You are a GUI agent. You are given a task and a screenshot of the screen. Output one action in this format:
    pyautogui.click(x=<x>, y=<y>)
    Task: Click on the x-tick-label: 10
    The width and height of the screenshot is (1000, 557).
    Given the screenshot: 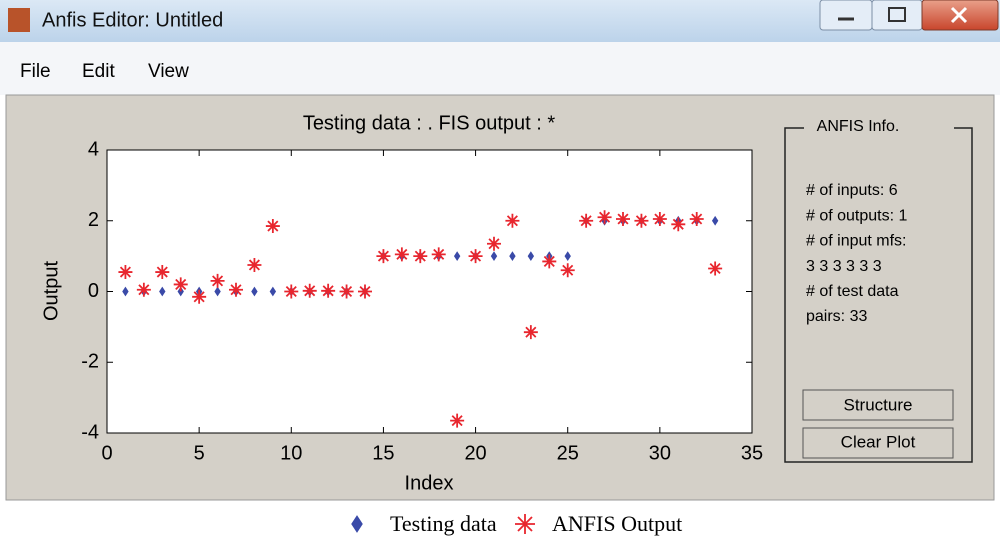 What is the action you would take?
    pyautogui.click(x=291, y=453)
    